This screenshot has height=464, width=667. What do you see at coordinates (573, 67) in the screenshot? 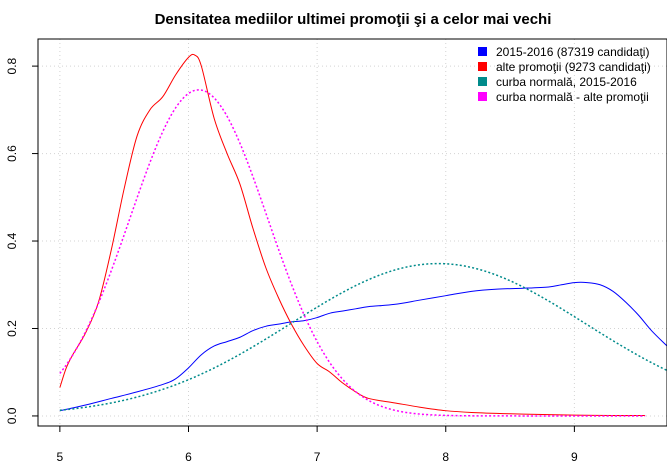
I see `legend-label-1: alte promoţii (9273 candidaţi)` at bounding box center [573, 67].